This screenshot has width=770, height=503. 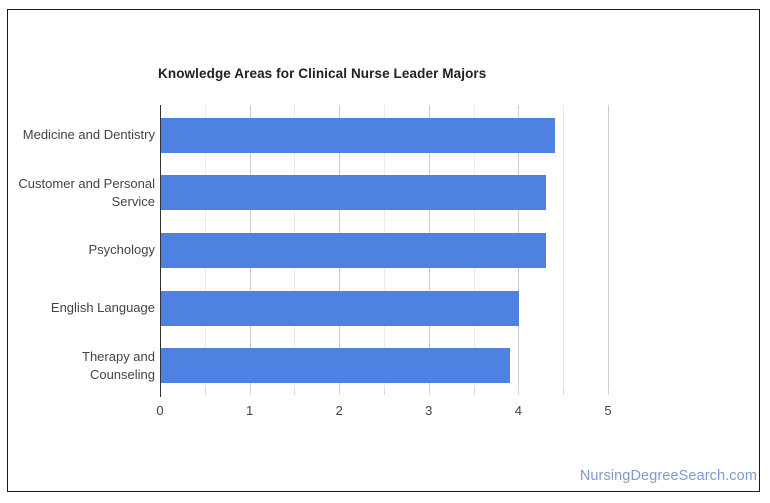 I want to click on x-axis-tick-label: 1, so click(x=249, y=410).